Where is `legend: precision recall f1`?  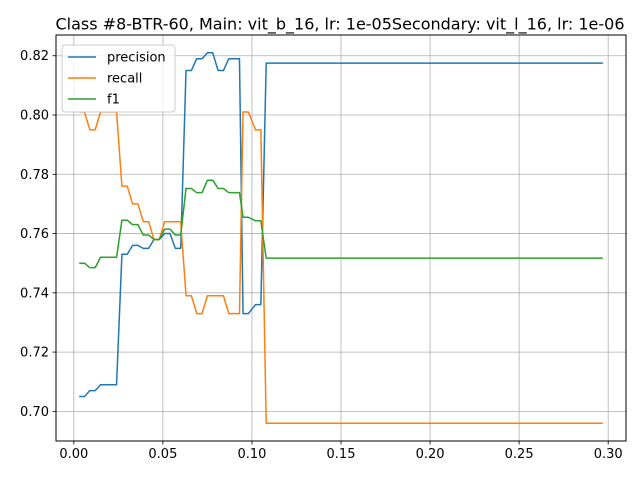
legend: precision recall f1 is located at coordinates (118, 78).